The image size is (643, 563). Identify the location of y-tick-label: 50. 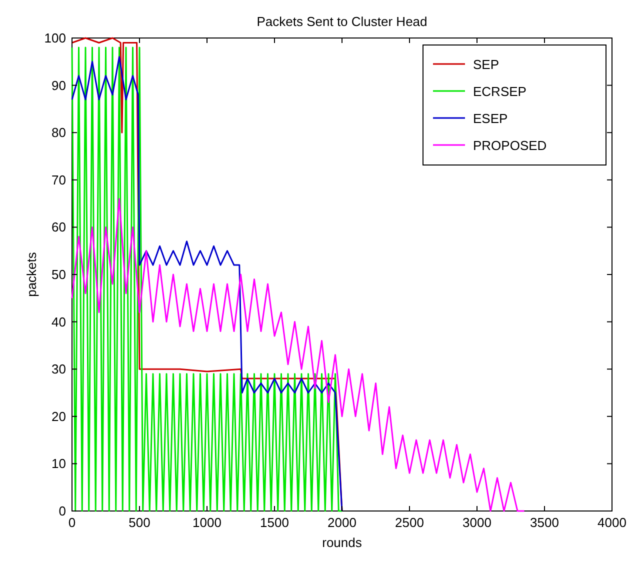
(59, 274).